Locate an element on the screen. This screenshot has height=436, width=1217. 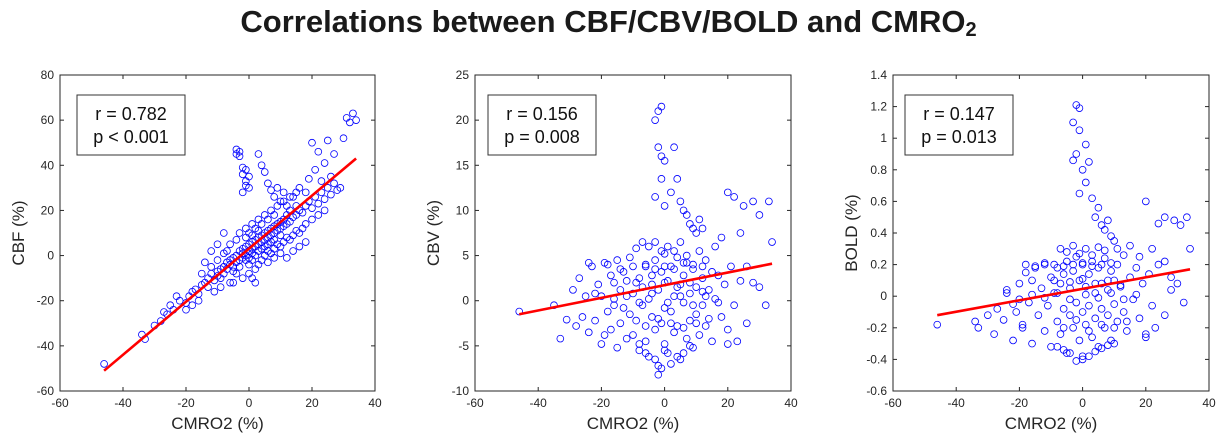
cbf-y-tick-label: 20 is located at coordinates (48, 210).